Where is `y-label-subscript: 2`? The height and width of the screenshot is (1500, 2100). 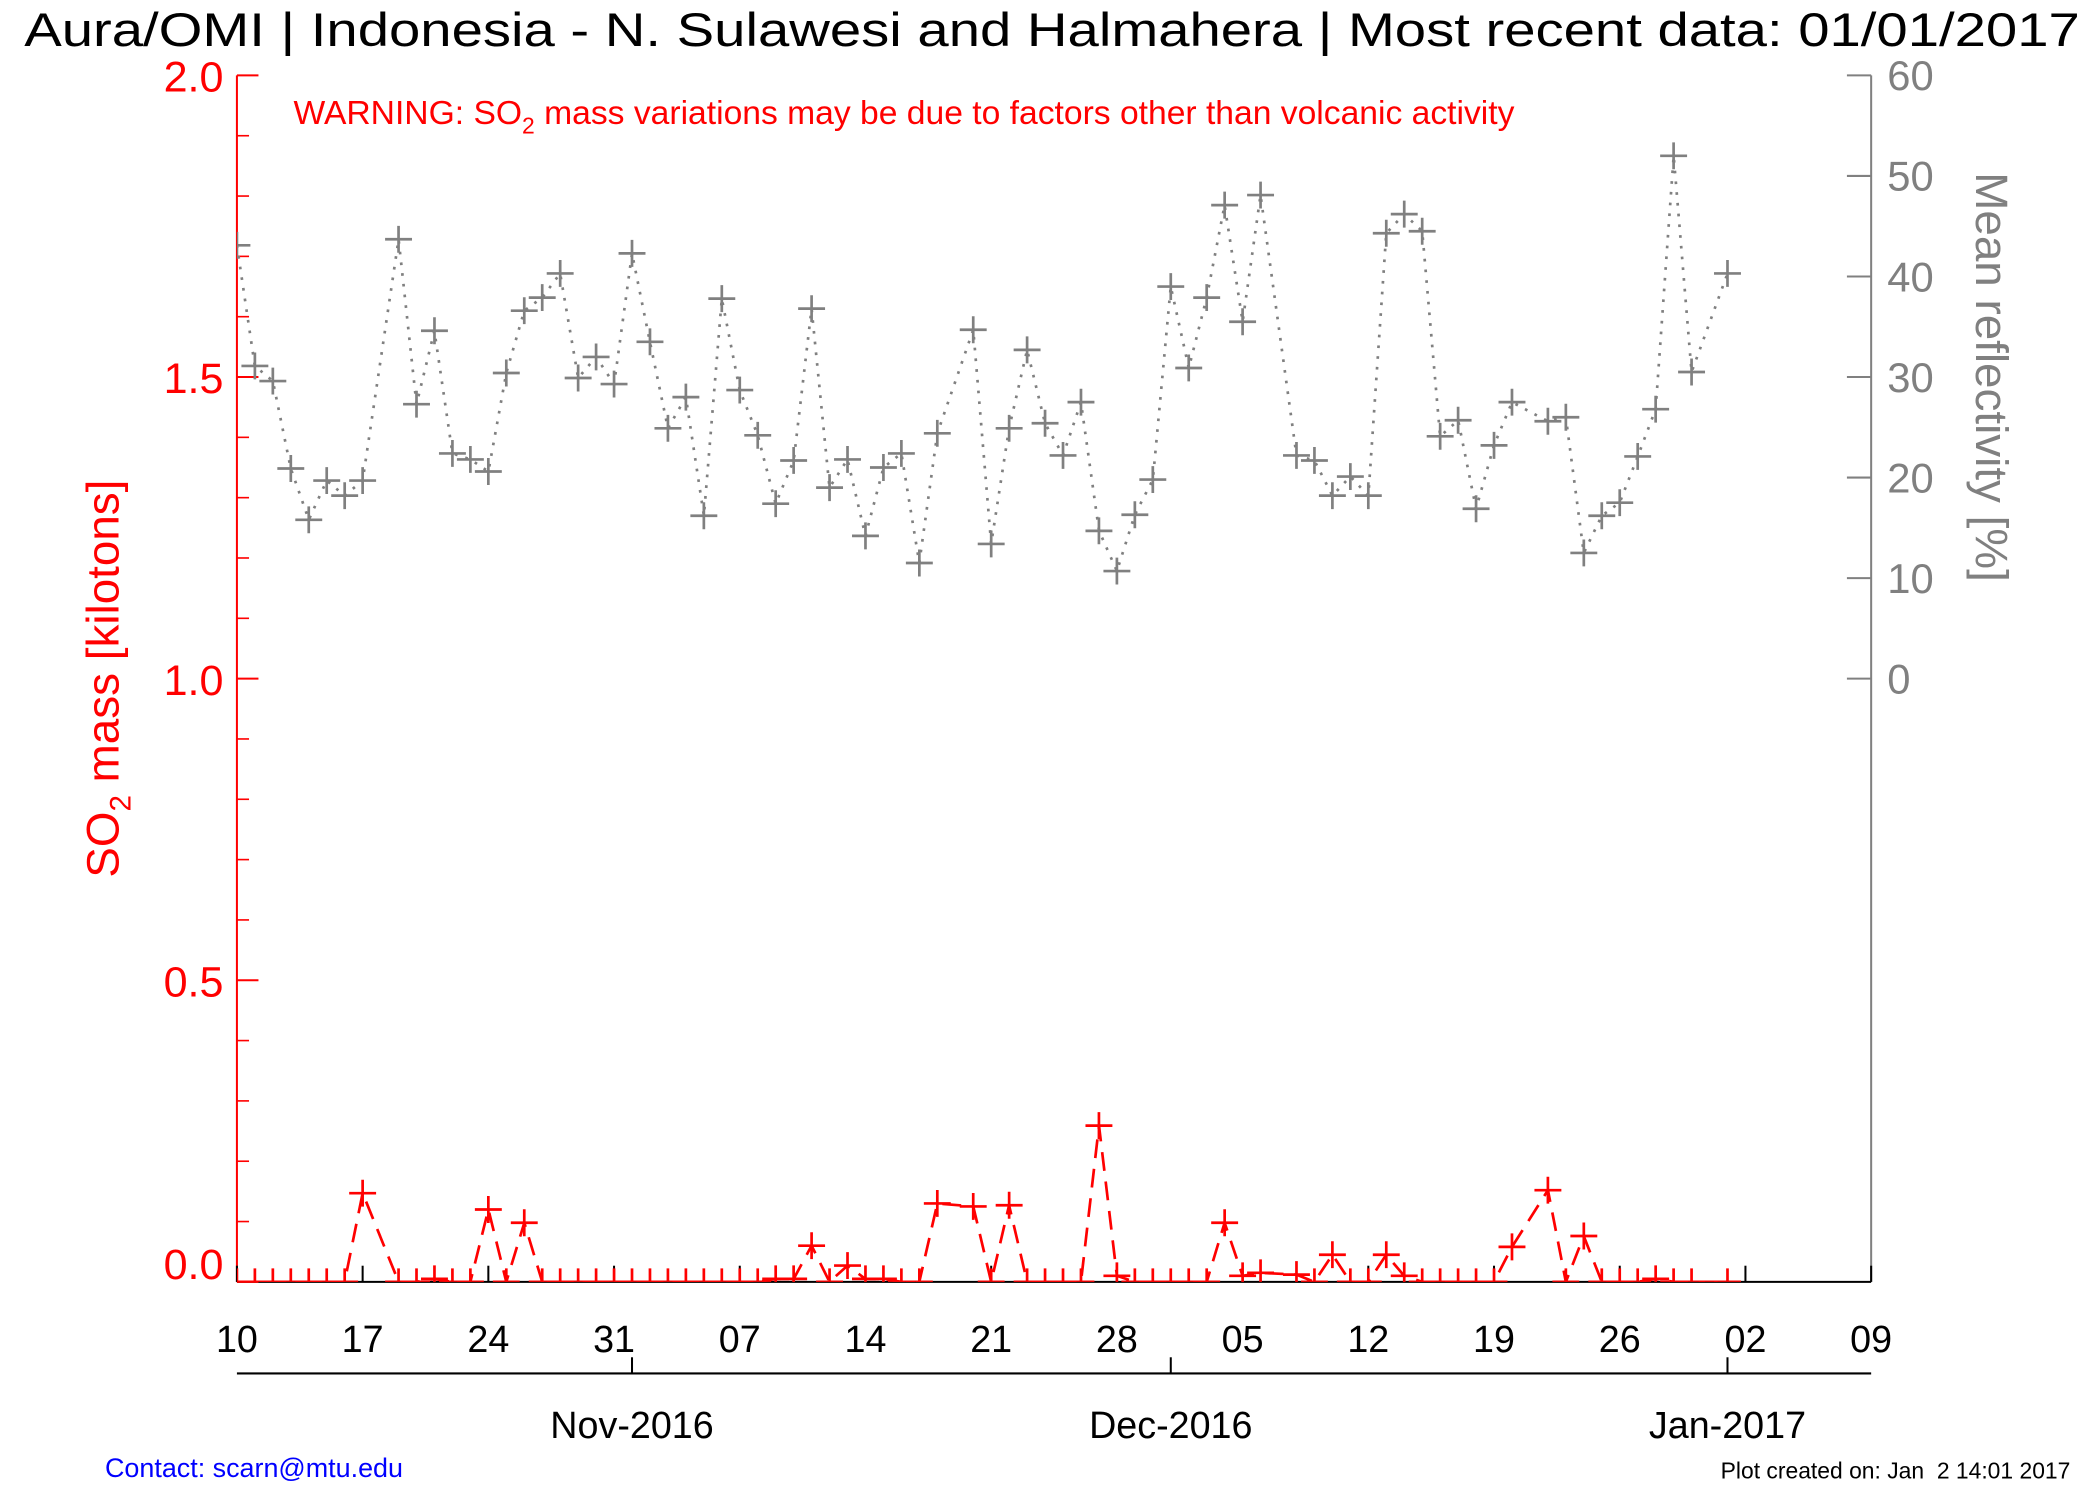 y-label-subscript: 2 is located at coordinates (121, 803).